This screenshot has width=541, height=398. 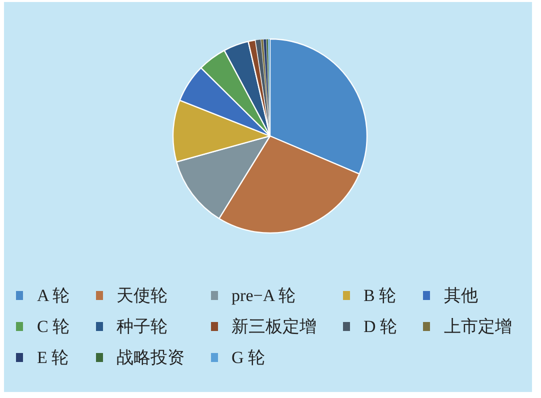 What do you see at coordinates (53, 358) in the screenshot?
I see `legend-label: E 轮` at bounding box center [53, 358].